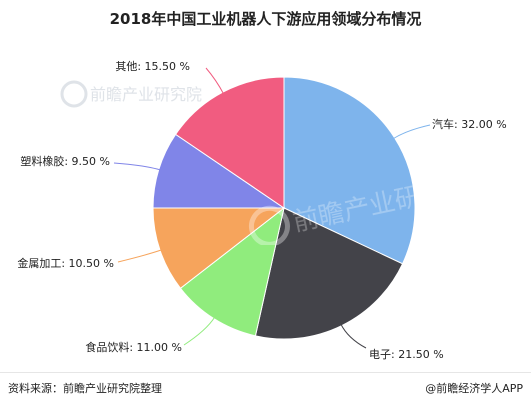  I want to click on chart-title: 2018年中国工业机器人下游应用领域分布情况, so click(265, 19).